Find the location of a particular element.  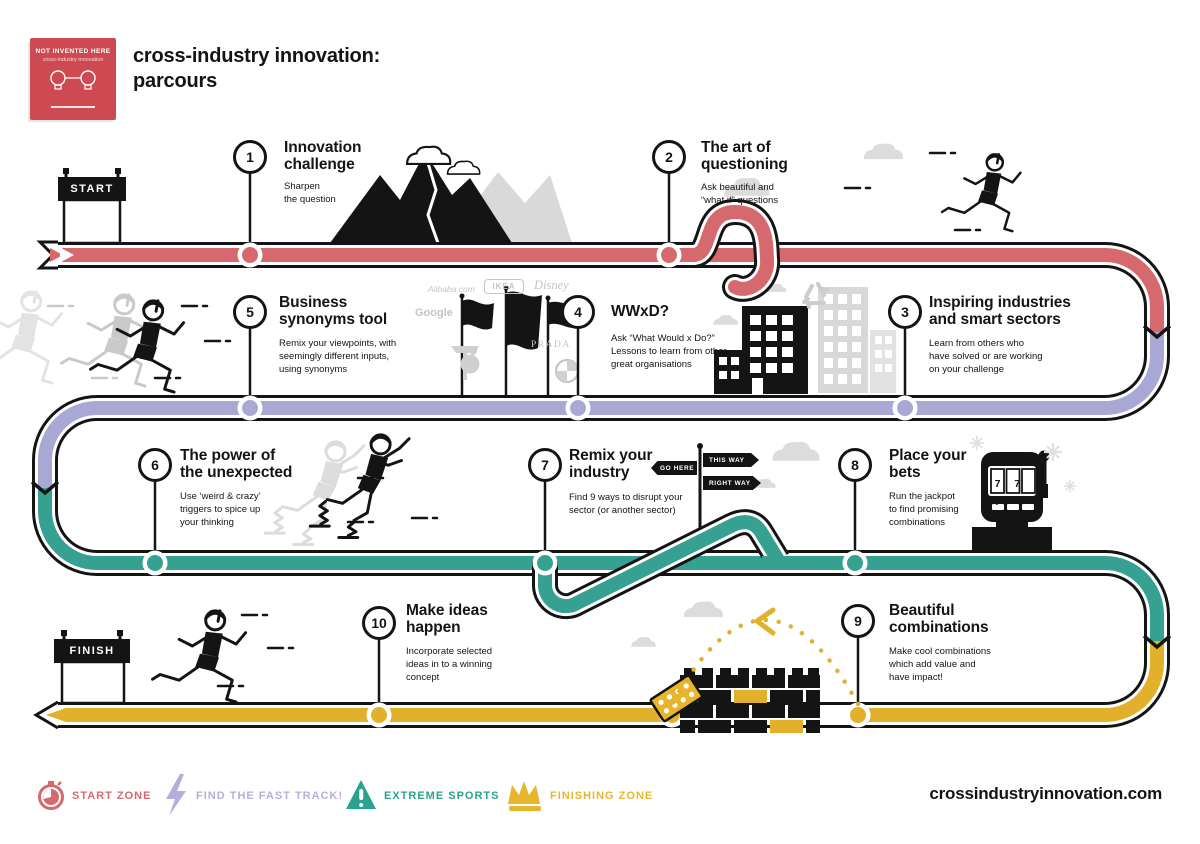

station-9-title: Beautiful combinations is located at coordinates (939, 619).